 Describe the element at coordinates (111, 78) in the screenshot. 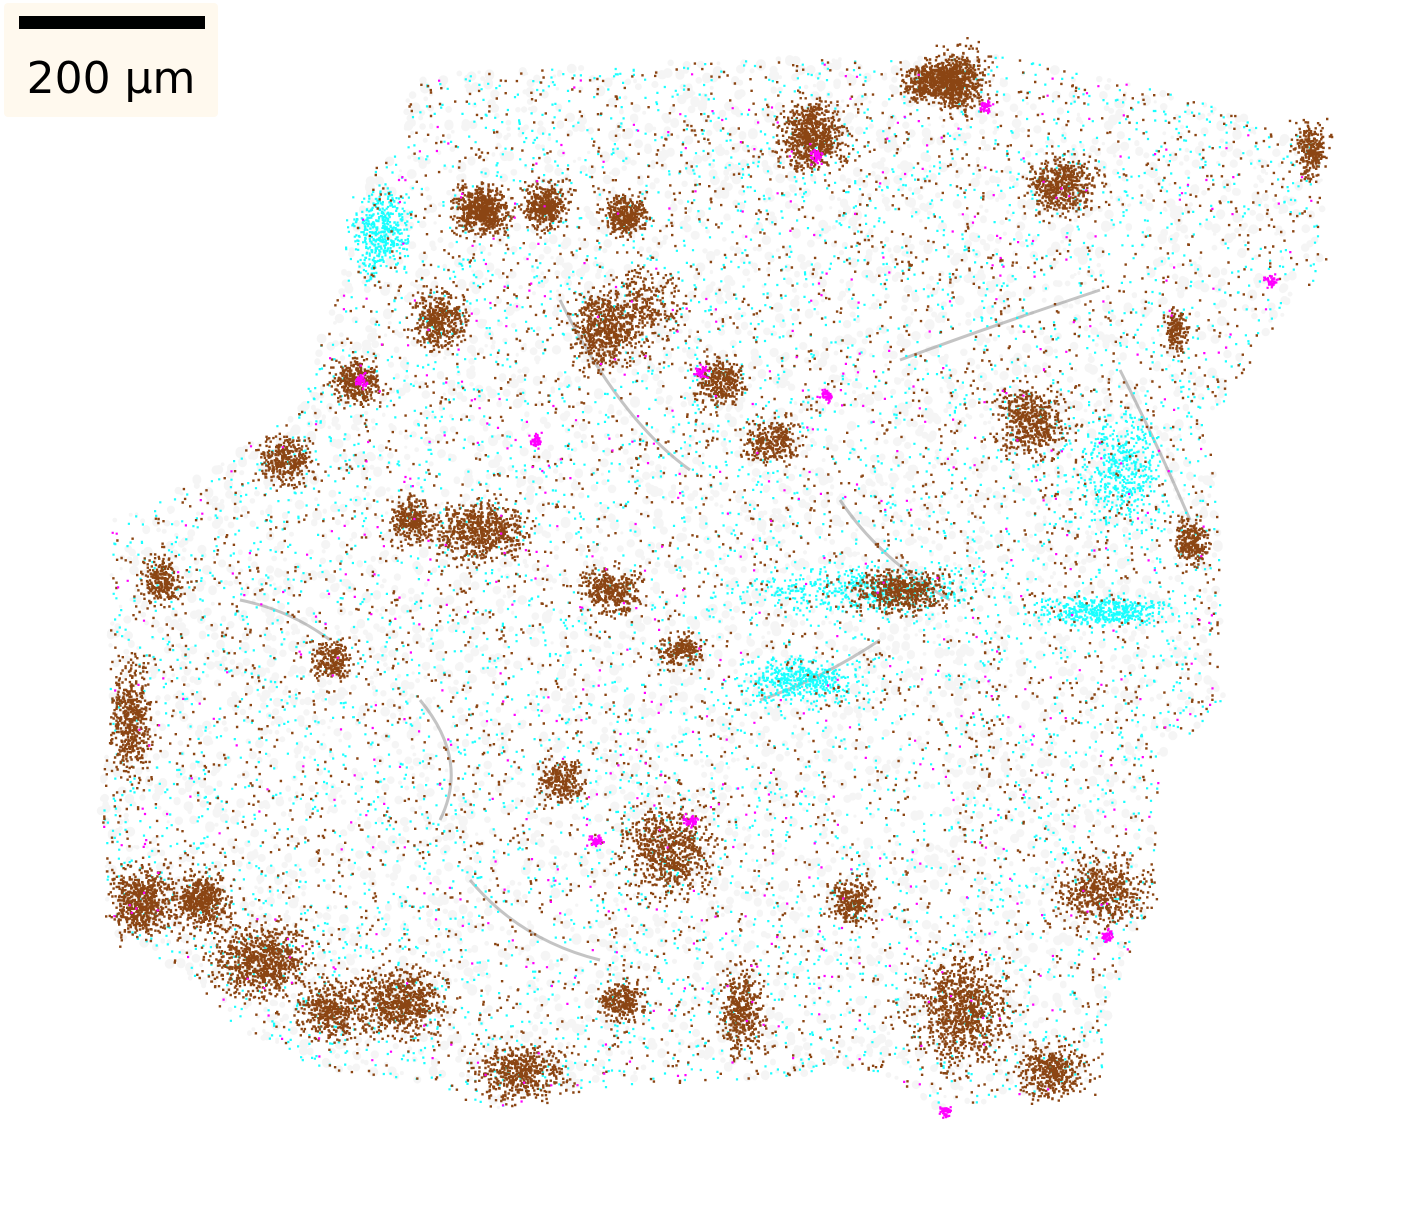

I see `scalebar-label: 200 µm` at that location.